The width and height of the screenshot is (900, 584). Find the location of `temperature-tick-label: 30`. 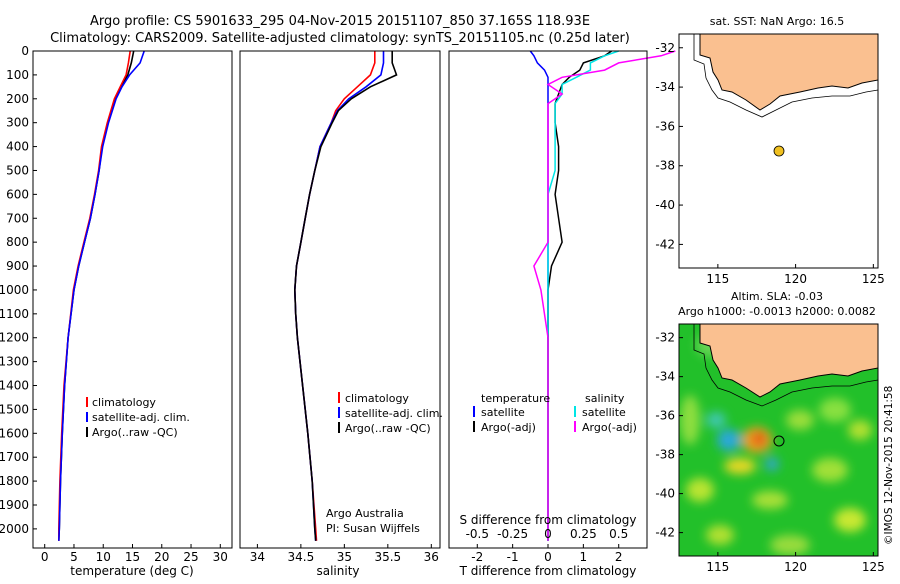

temperature-tick-label: 30 is located at coordinates (220, 557).